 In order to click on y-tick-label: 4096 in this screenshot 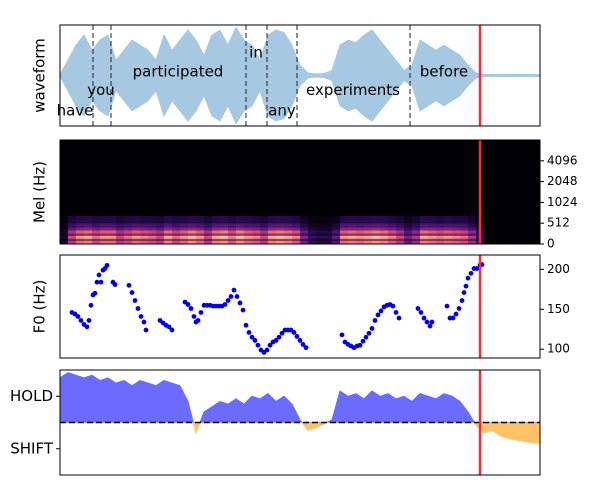, I will do `click(562, 160)`.